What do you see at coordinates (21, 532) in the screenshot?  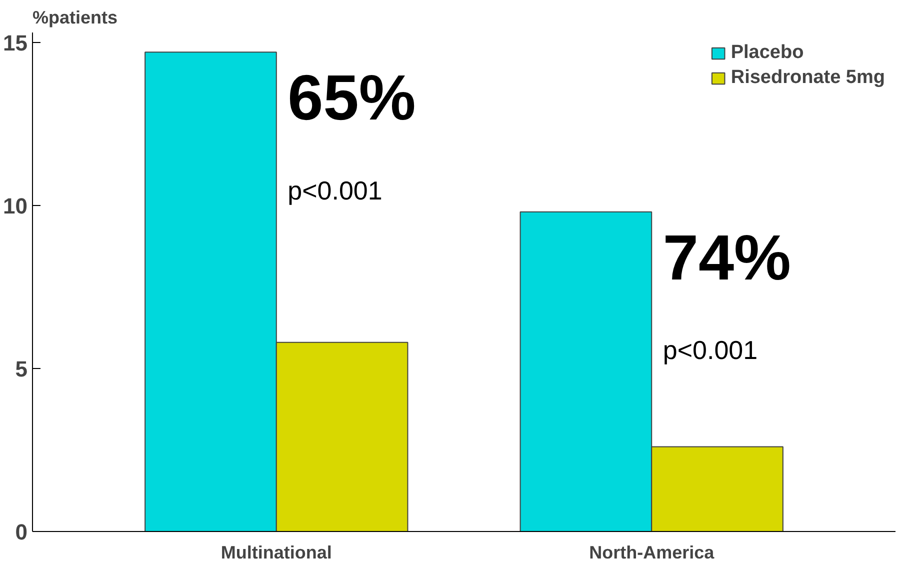 I see `y-tick-label: 0` at bounding box center [21, 532].